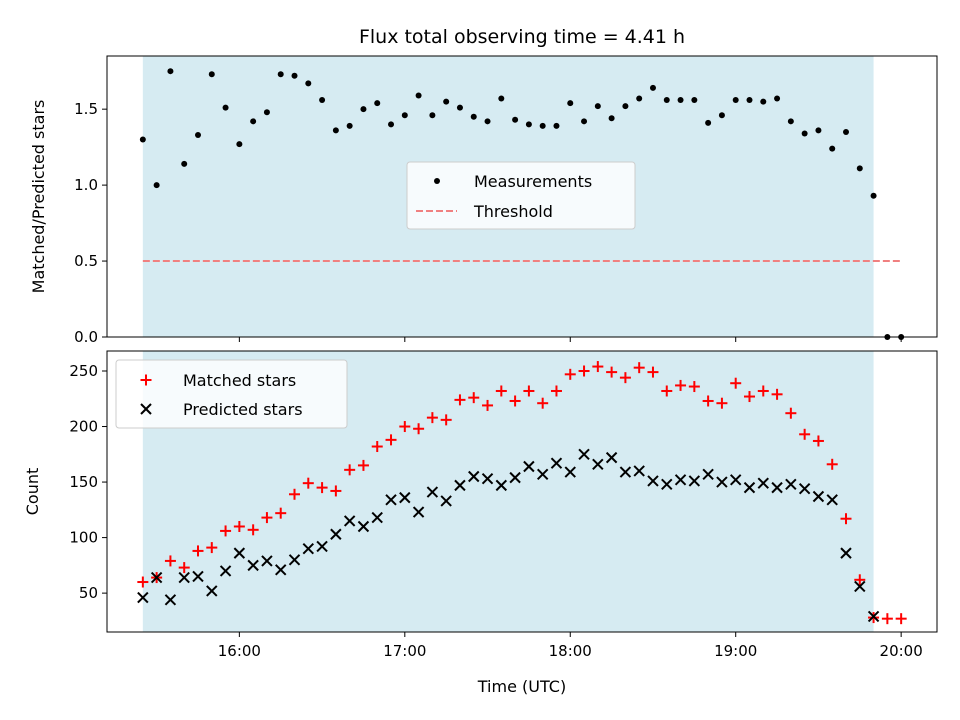 This screenshot has width=960, height=720. I want to click on top-legend: Measurements Threshold, so click(521, 195).